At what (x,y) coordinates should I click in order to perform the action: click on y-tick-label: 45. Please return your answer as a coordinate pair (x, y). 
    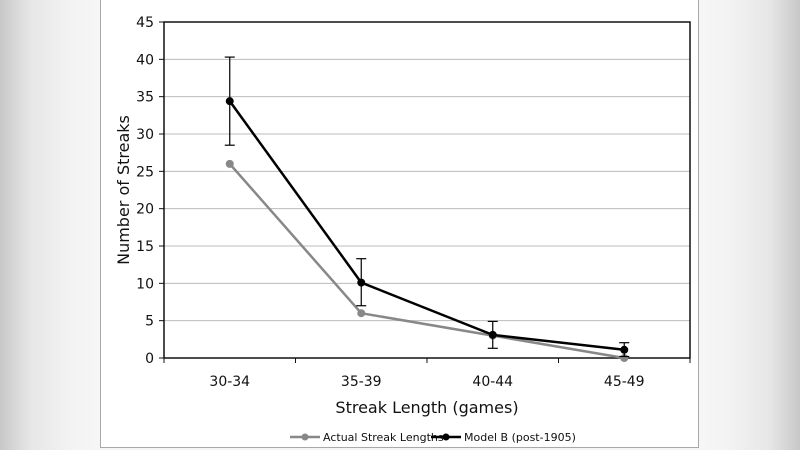
    Looking at the image, I should click on (145, 23).